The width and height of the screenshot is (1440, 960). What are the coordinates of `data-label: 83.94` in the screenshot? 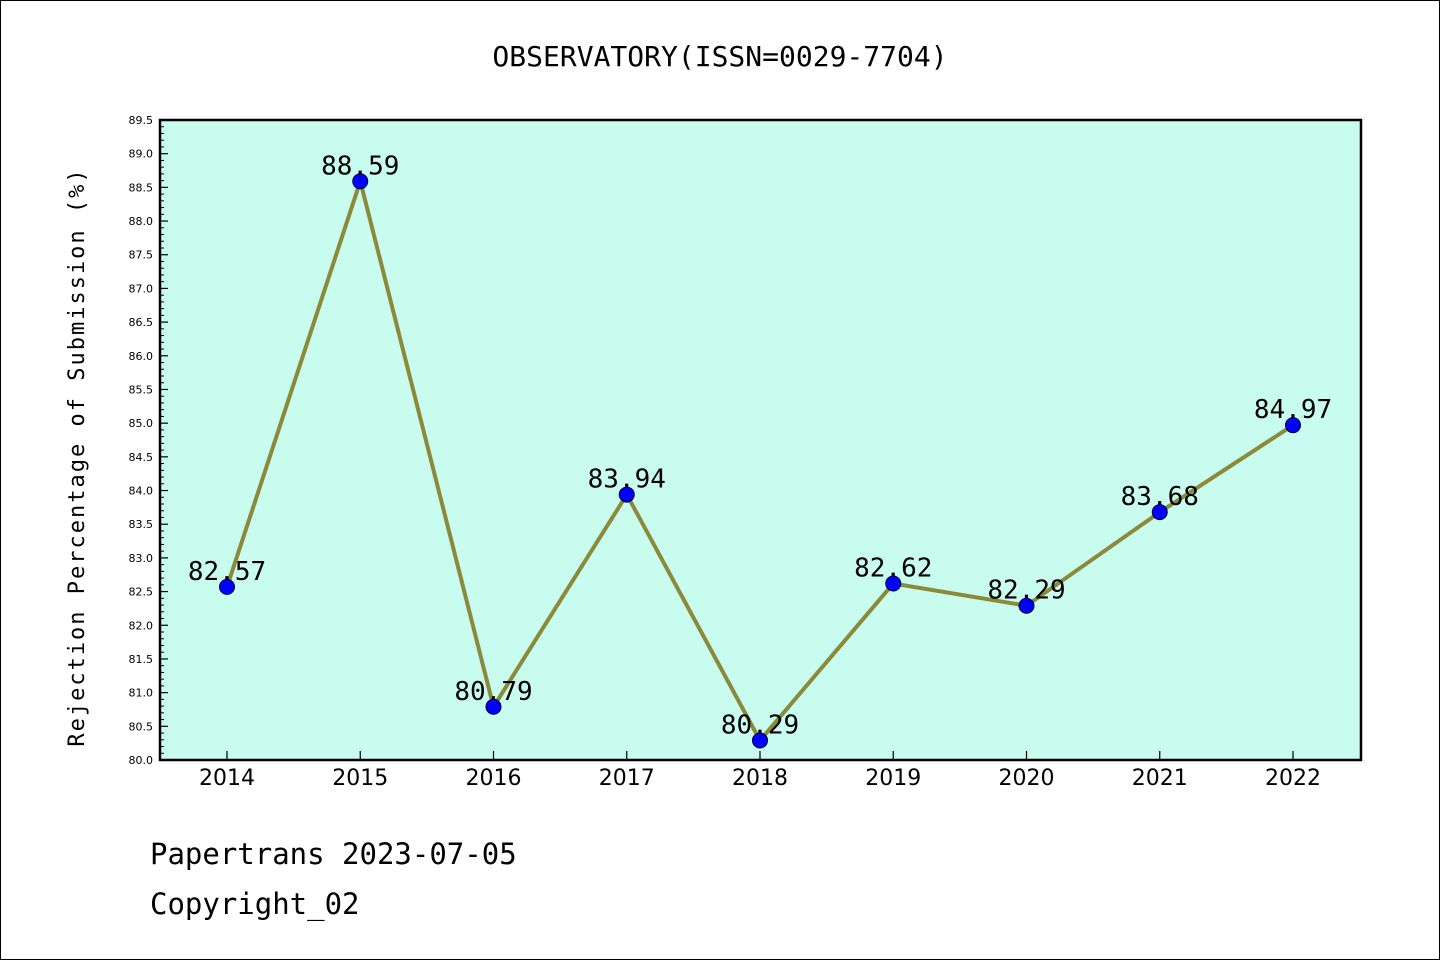 It's located at (627, 480).